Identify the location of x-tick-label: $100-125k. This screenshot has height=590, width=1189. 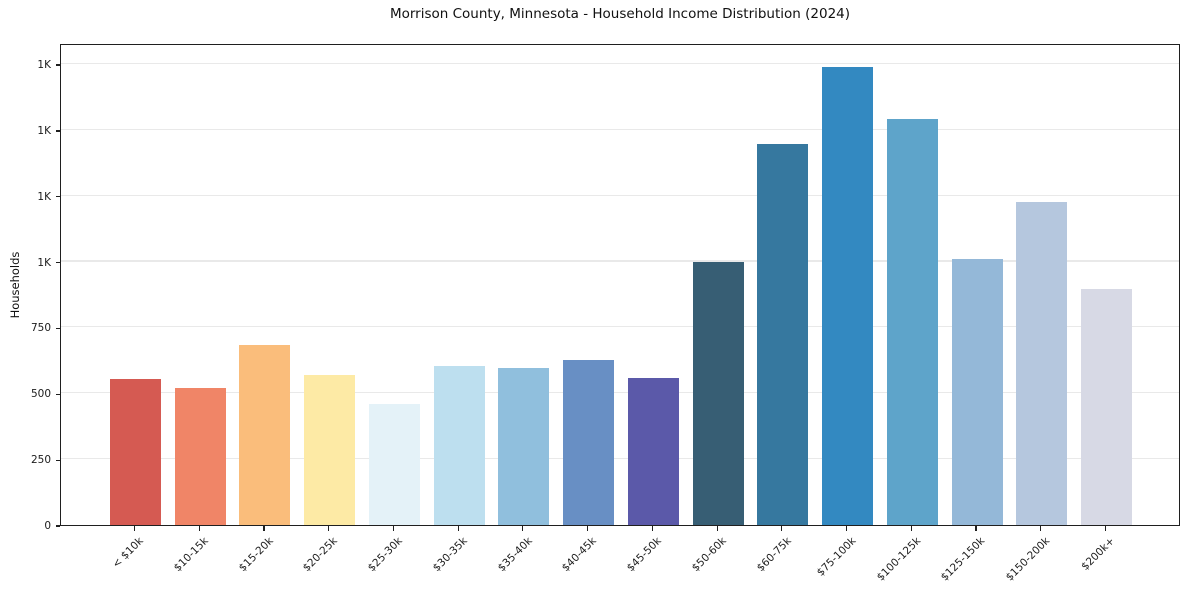
(898, 559).